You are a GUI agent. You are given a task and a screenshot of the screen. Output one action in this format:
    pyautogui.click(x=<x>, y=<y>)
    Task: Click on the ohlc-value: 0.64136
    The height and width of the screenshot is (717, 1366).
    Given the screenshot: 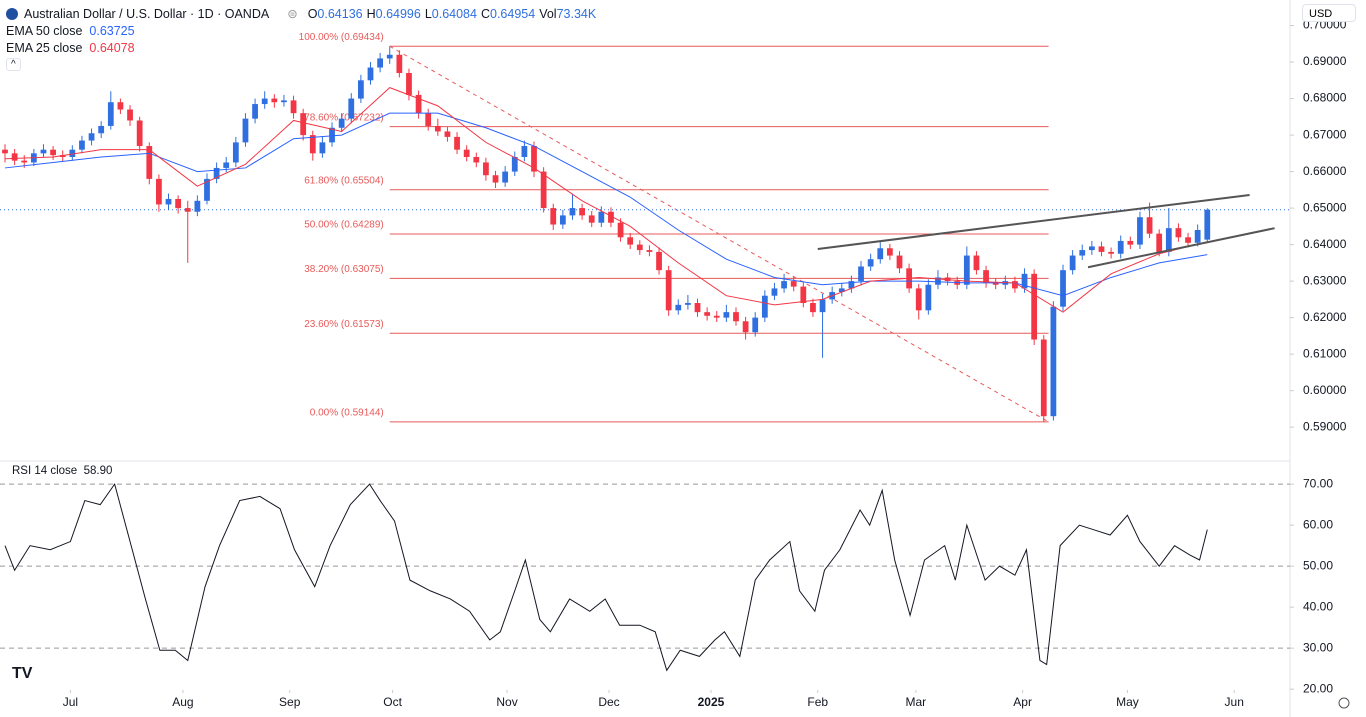 What is the action you would take?
    pyautogui.click(x=340, y=13)
    